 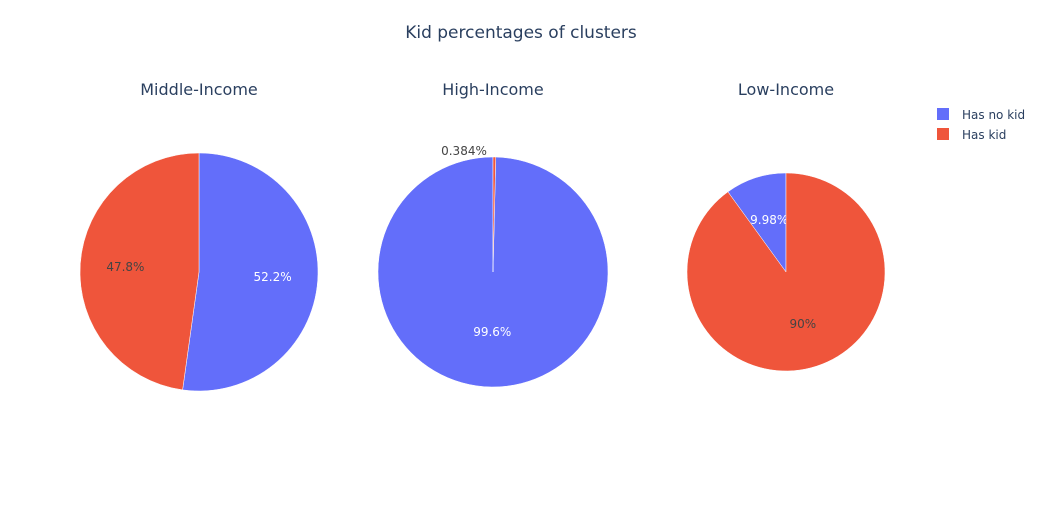 What do you see at coordinates (943, 114) in the screenshot?
I see `legend-swatch-has-no-kid` at bounding box center [943, 114].